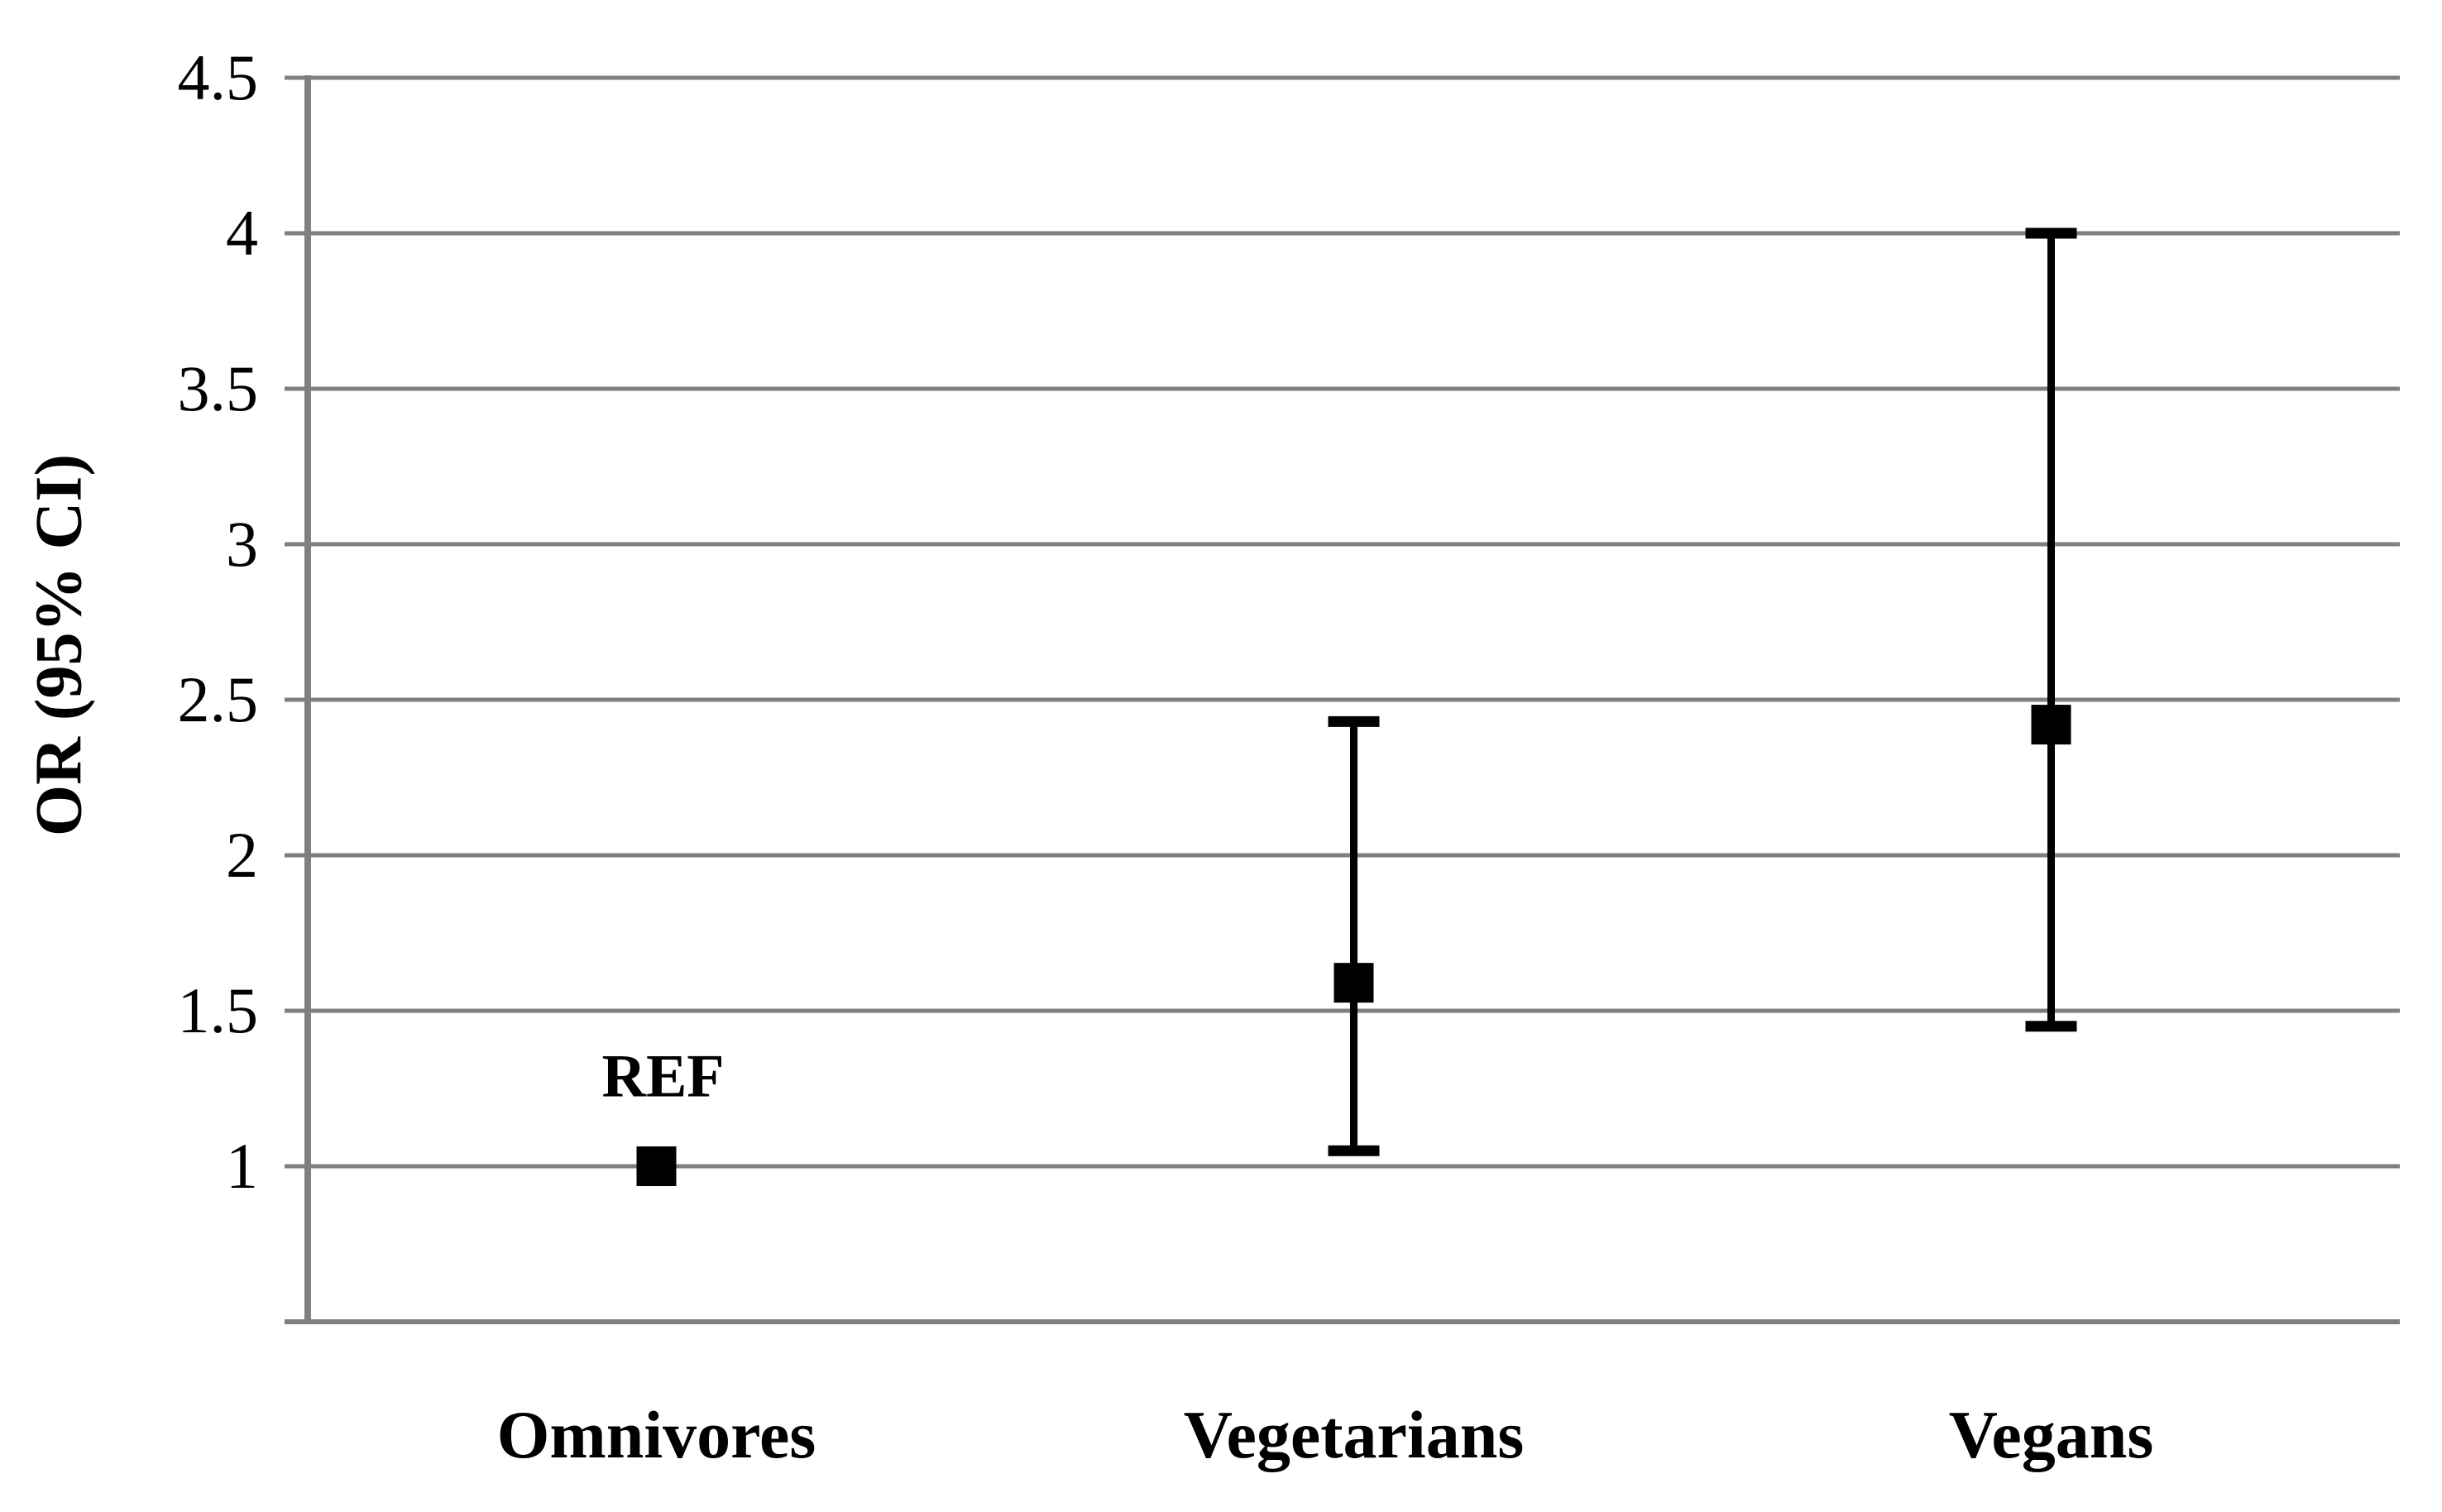 The image size is (2442, 1512). Describe the element at coordinates (1354, 983) in the screenshot. I see `marker-vegetarians` at that location.